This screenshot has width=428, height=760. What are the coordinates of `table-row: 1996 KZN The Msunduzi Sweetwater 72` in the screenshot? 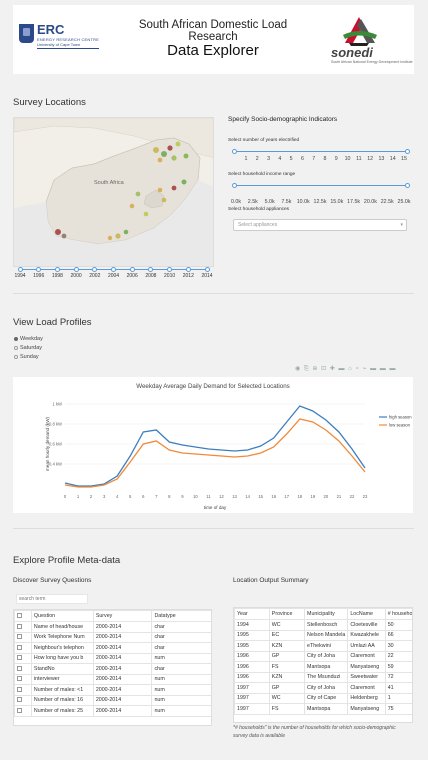 It's located at (323, 677).